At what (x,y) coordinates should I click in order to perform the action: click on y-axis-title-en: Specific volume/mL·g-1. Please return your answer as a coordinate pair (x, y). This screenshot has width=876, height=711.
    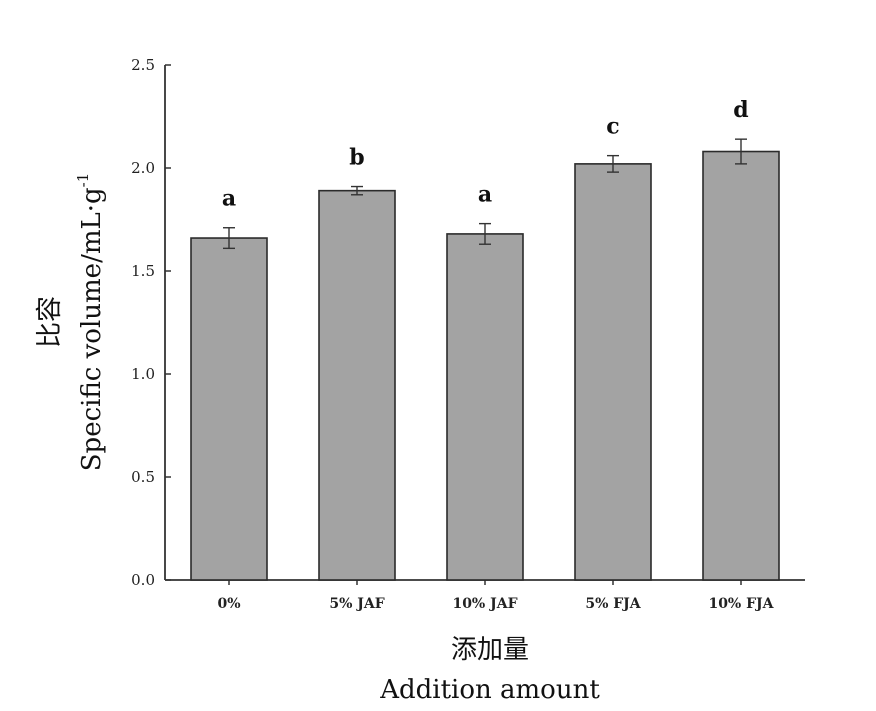
    Looking at the image, I should click on (90, 322).